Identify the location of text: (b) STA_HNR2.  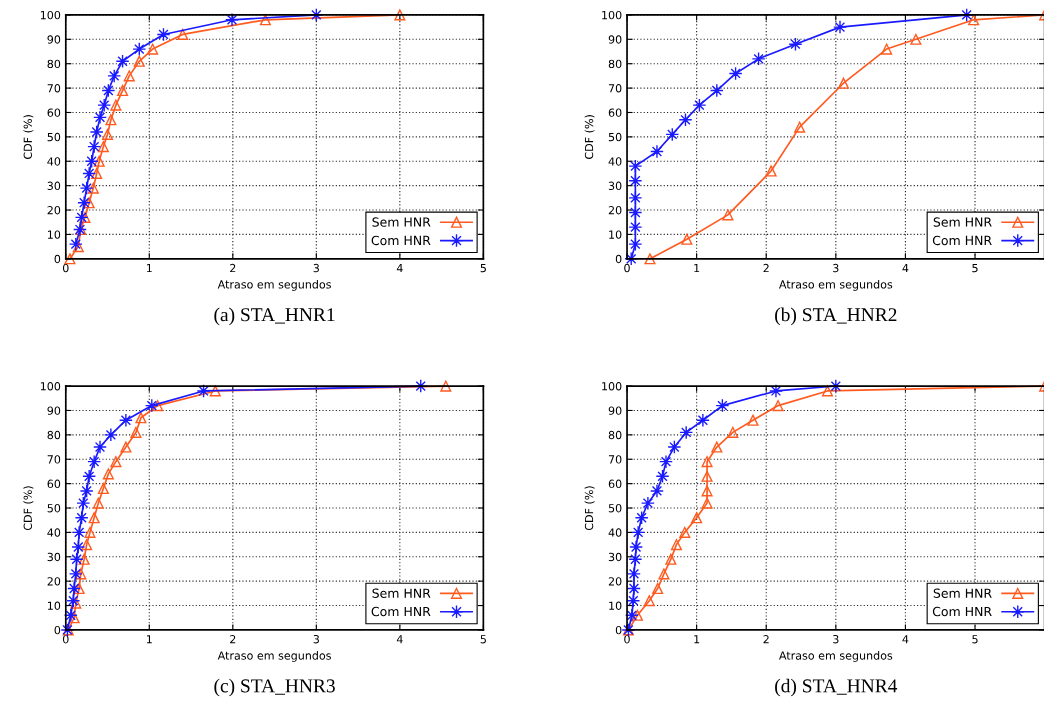
(836, 316).